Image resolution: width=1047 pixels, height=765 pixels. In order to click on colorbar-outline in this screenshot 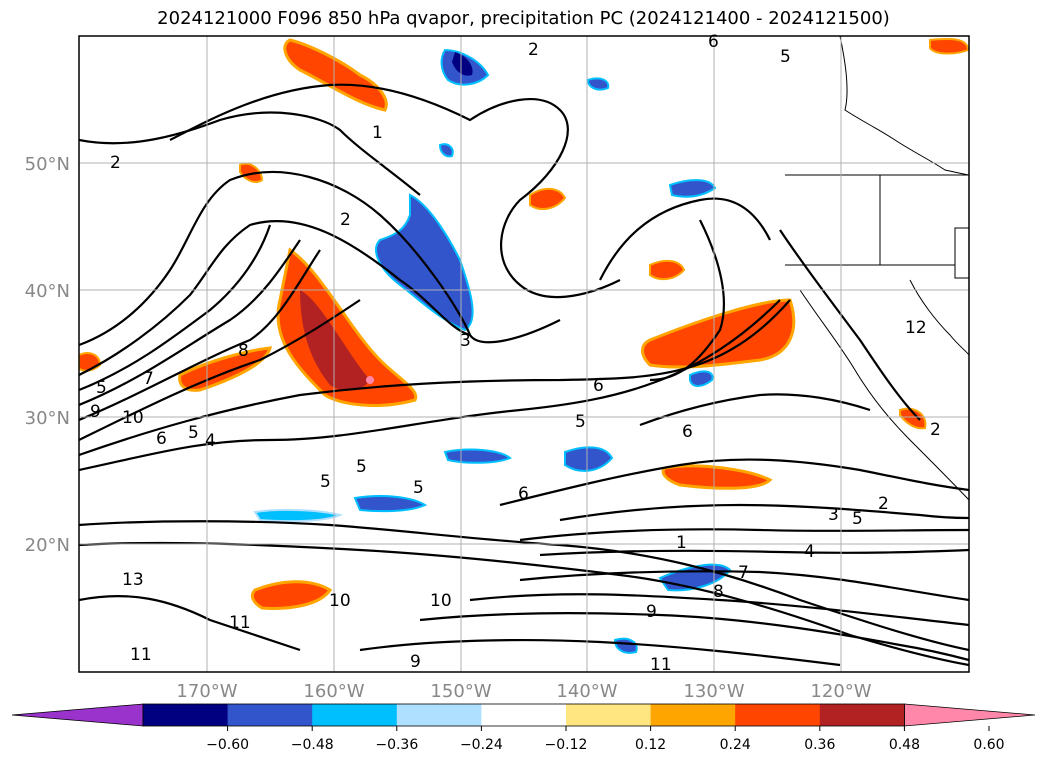, I will do `click(523, 715)`.